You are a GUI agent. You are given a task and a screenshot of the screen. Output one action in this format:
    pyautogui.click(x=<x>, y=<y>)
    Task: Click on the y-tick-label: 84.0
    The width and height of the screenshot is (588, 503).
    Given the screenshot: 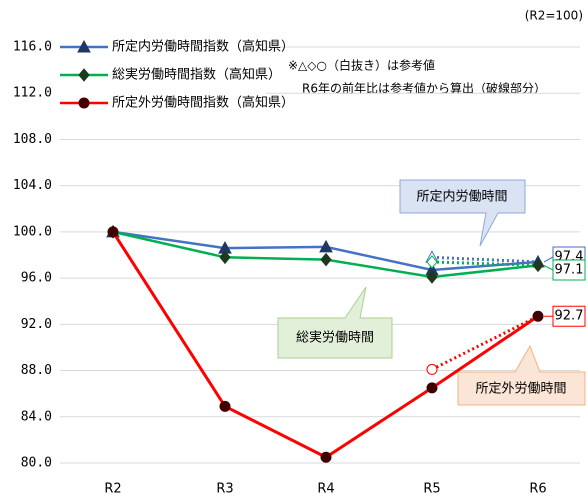 What is the action you would take?
    pyautogui.click(x=36, y=416)
    